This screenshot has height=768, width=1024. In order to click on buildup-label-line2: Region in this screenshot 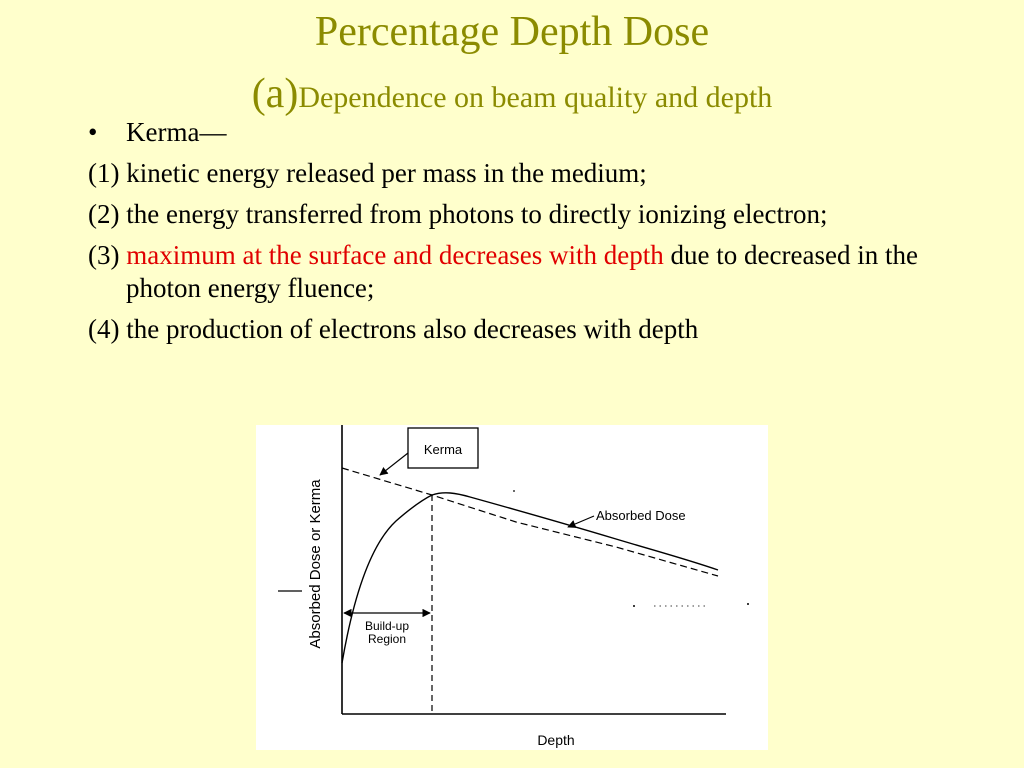, I will do `click(387, 639)`.